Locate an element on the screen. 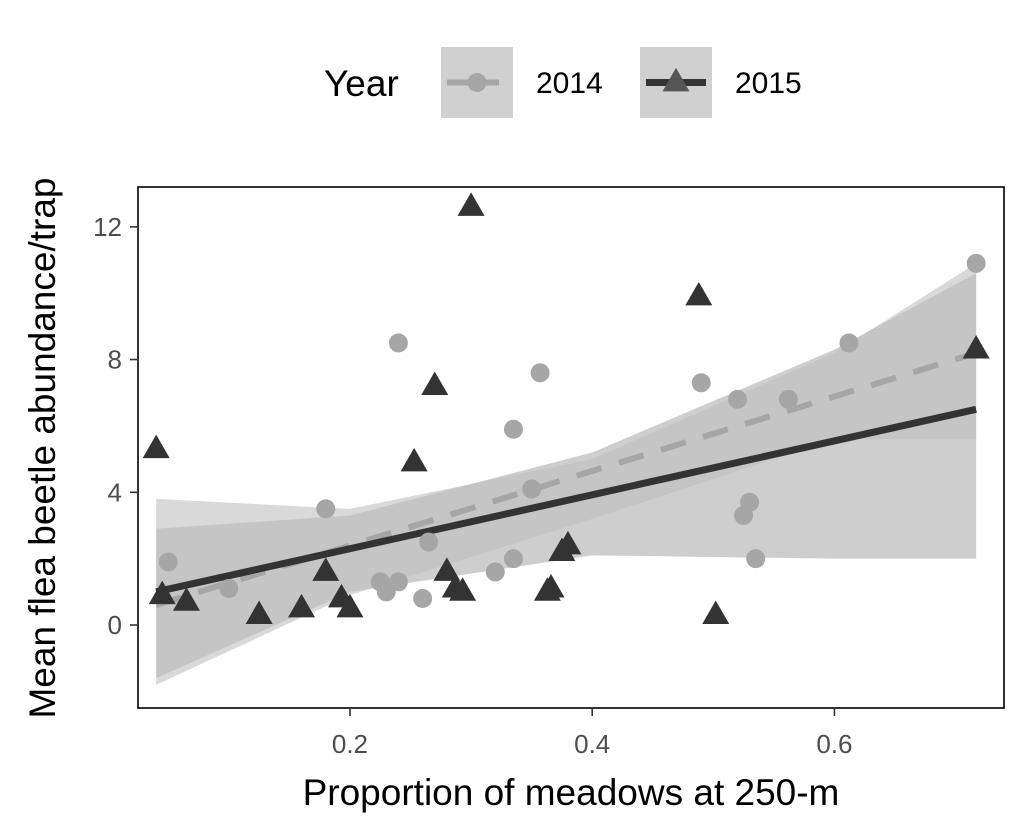  x-tick-label-0: 0.2 is located at coordinates (350, 744).